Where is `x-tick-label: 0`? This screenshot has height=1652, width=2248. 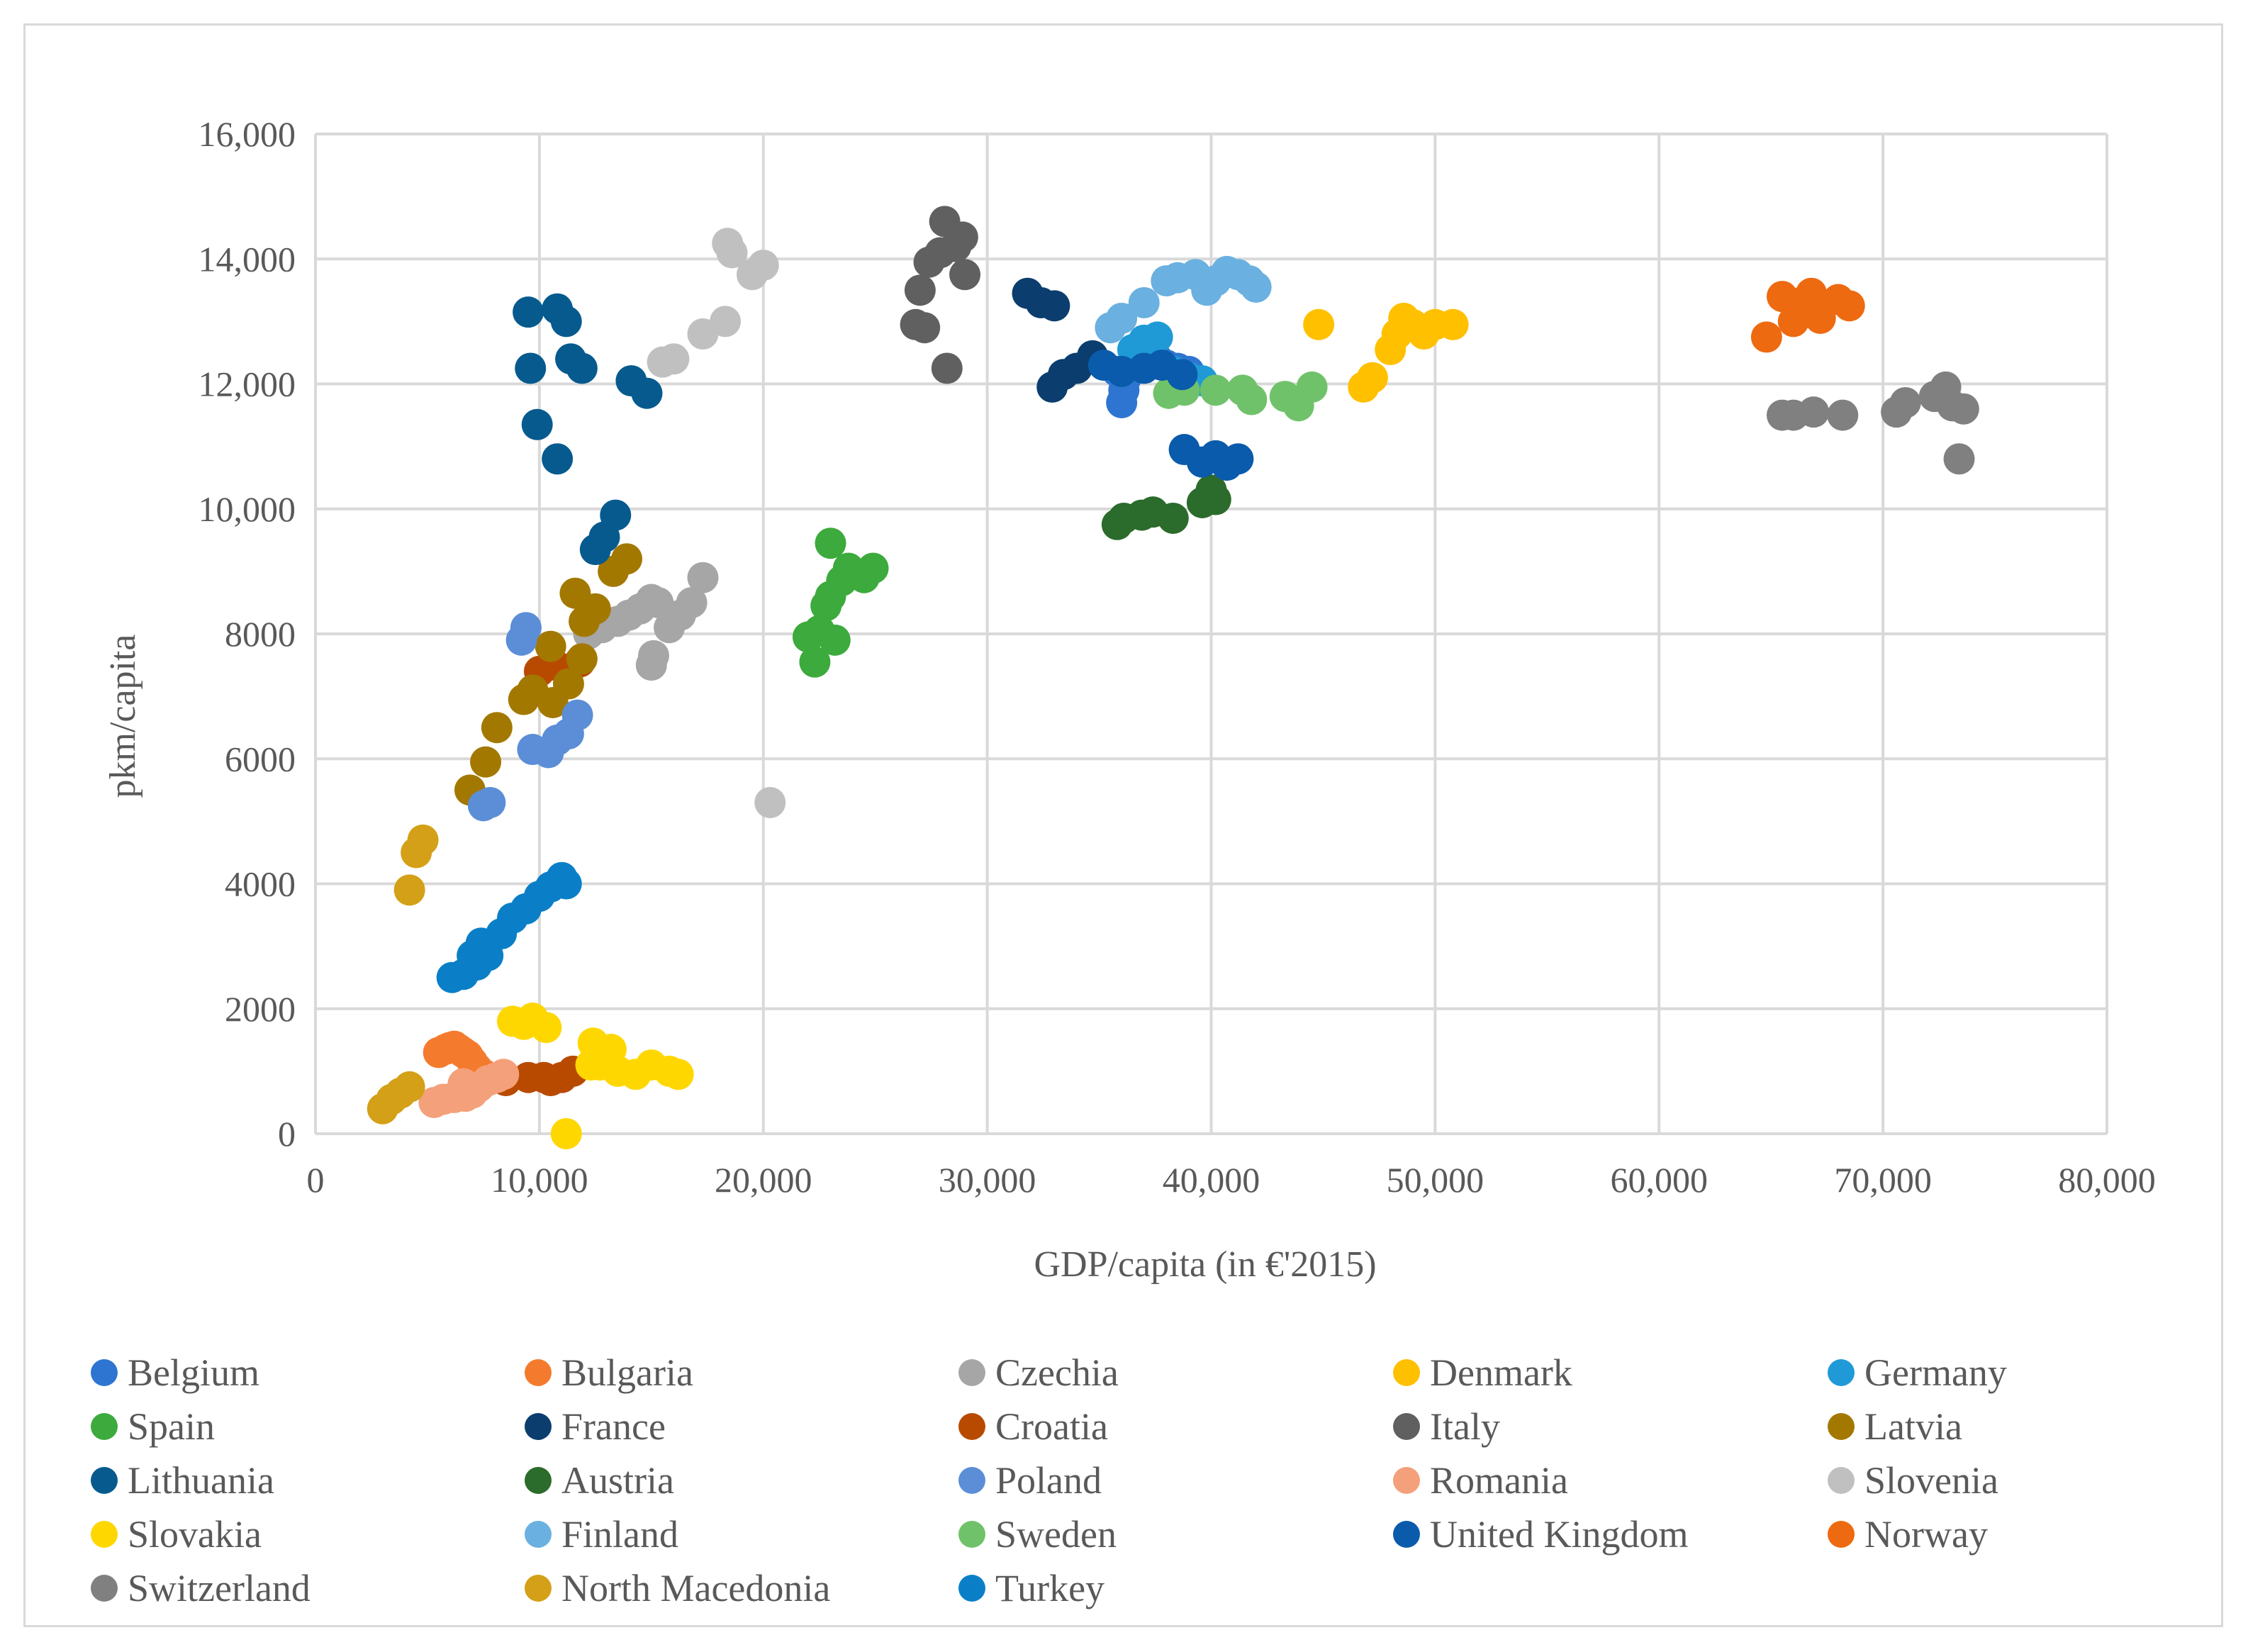 x-tick-label: 0 is located at coordinates (316, 1180).